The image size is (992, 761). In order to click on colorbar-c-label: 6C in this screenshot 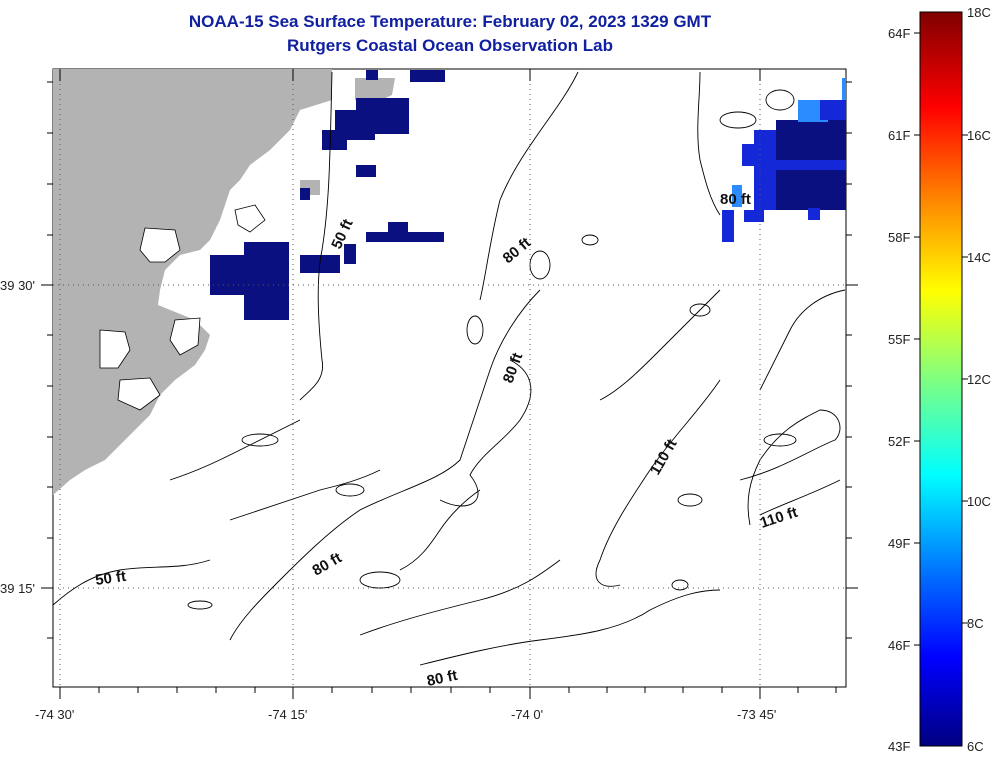, I will do `click(975, 746)`.